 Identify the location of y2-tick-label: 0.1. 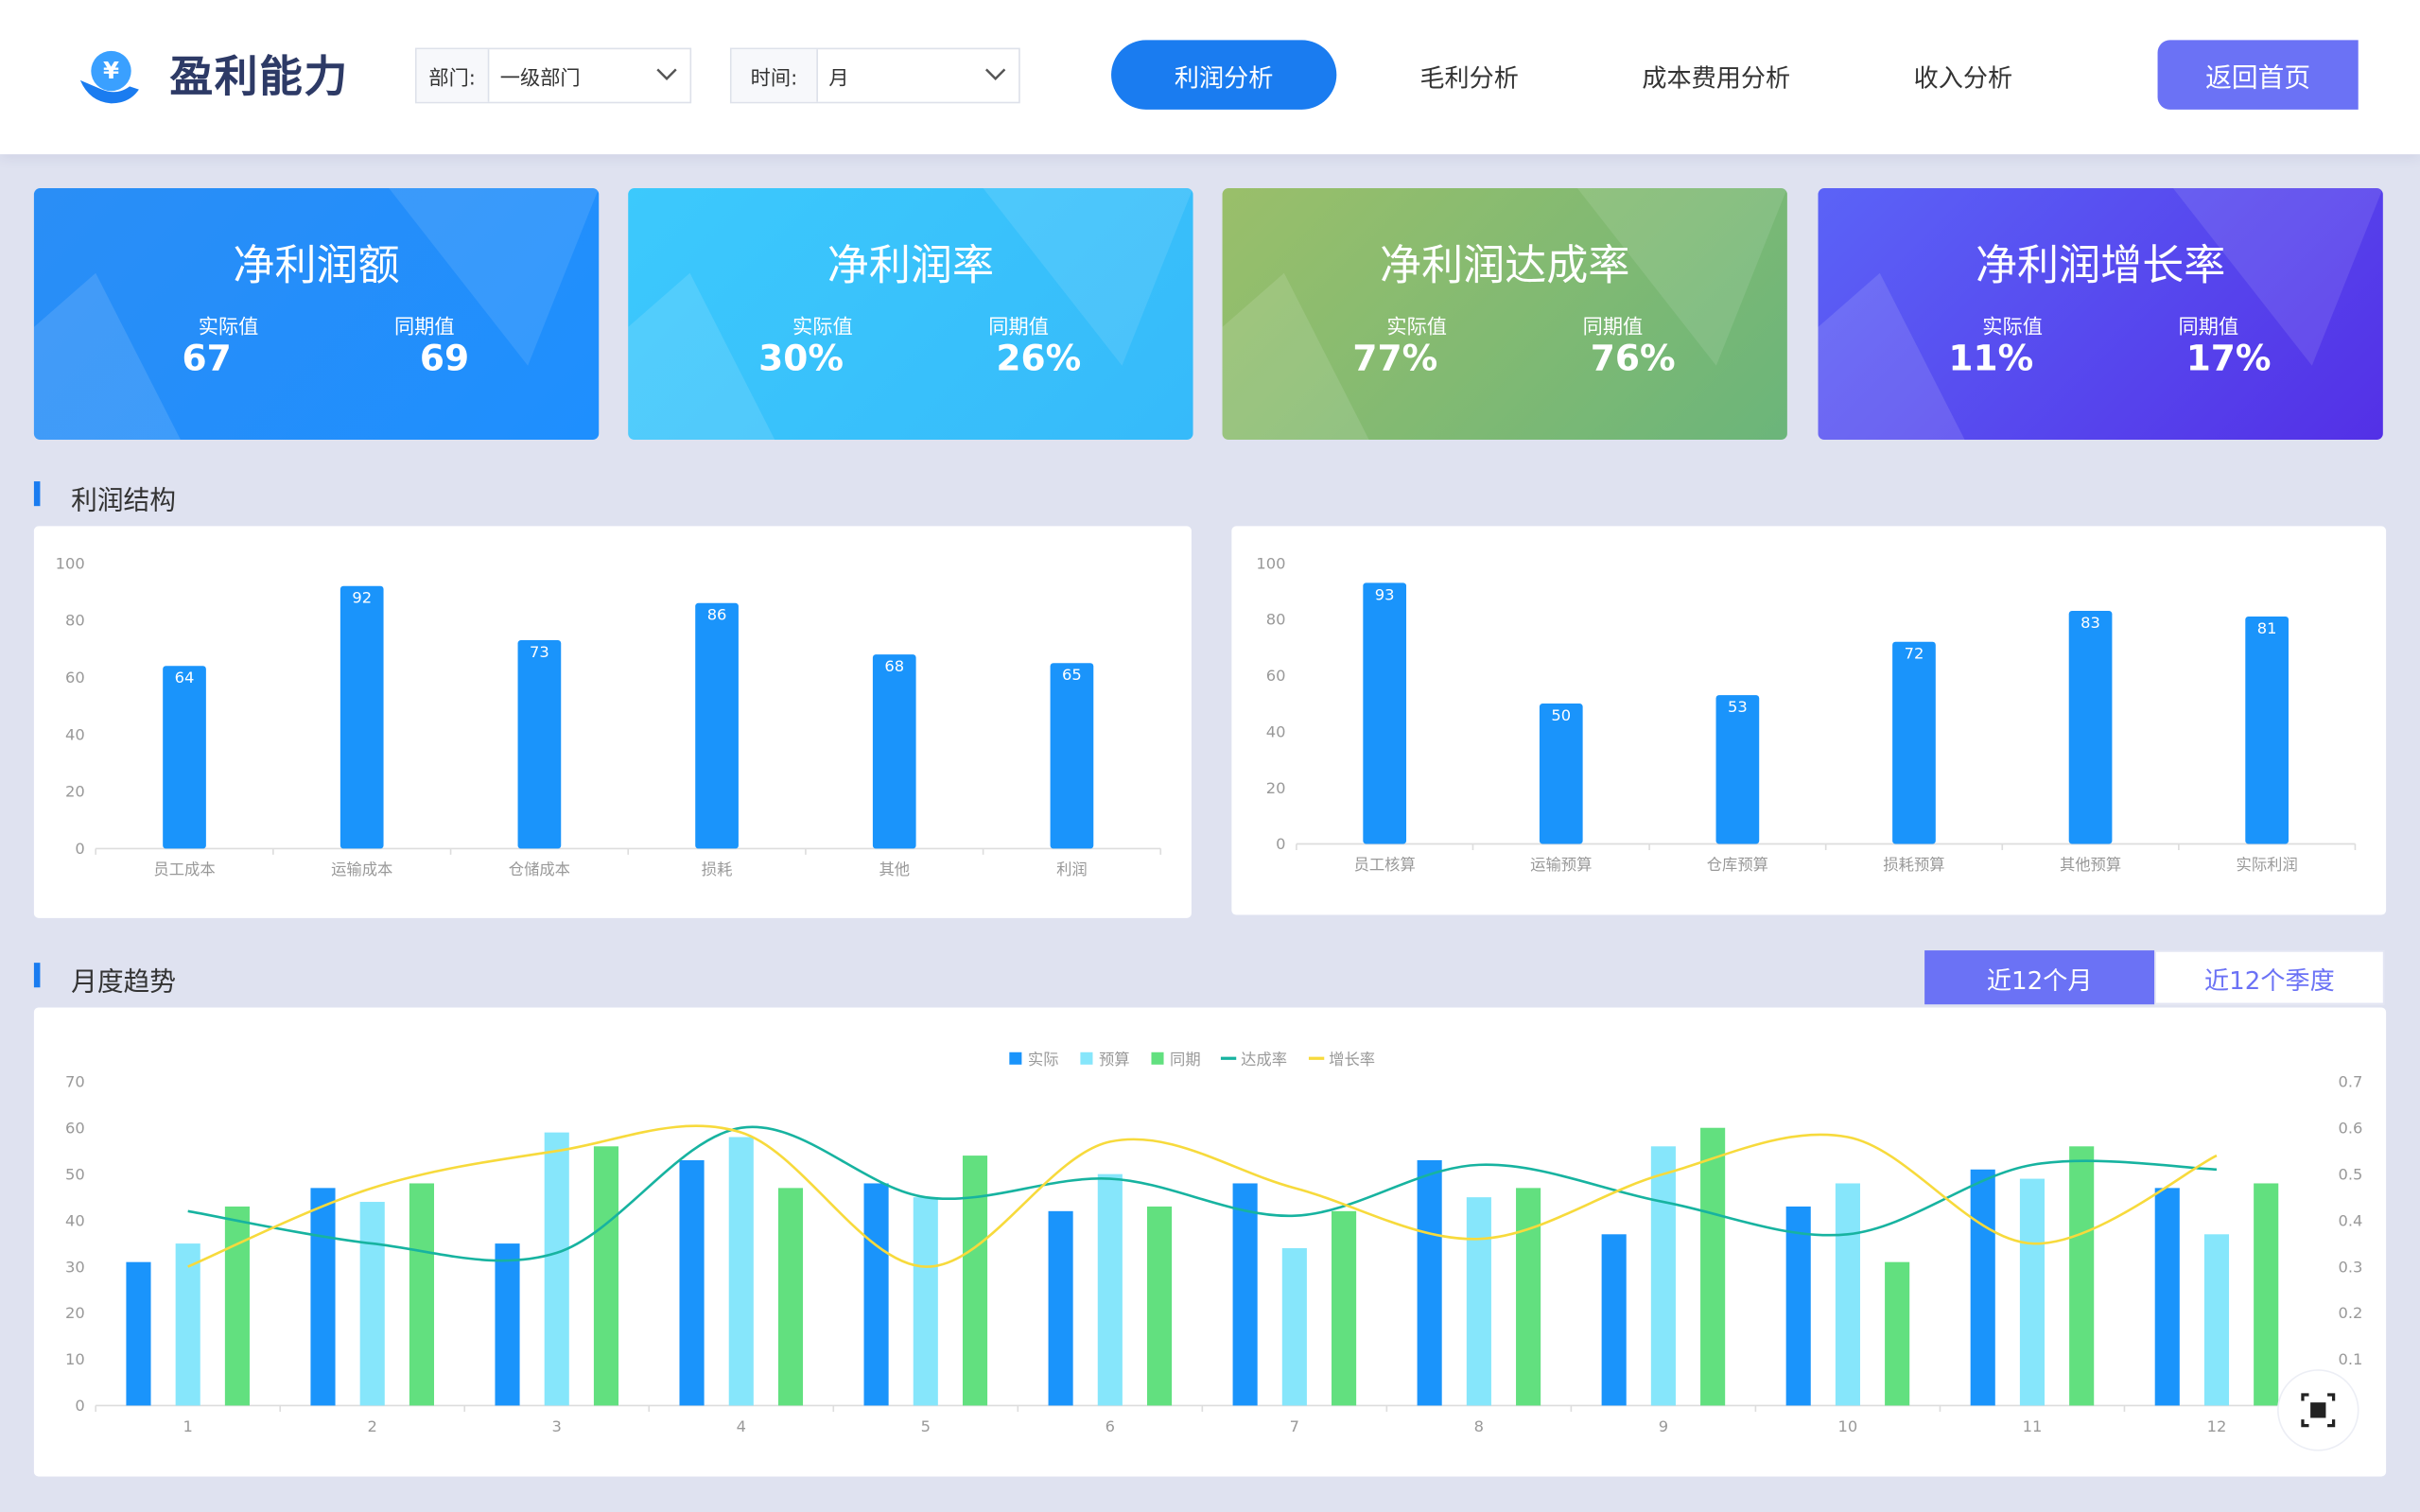
(2350, 1359).